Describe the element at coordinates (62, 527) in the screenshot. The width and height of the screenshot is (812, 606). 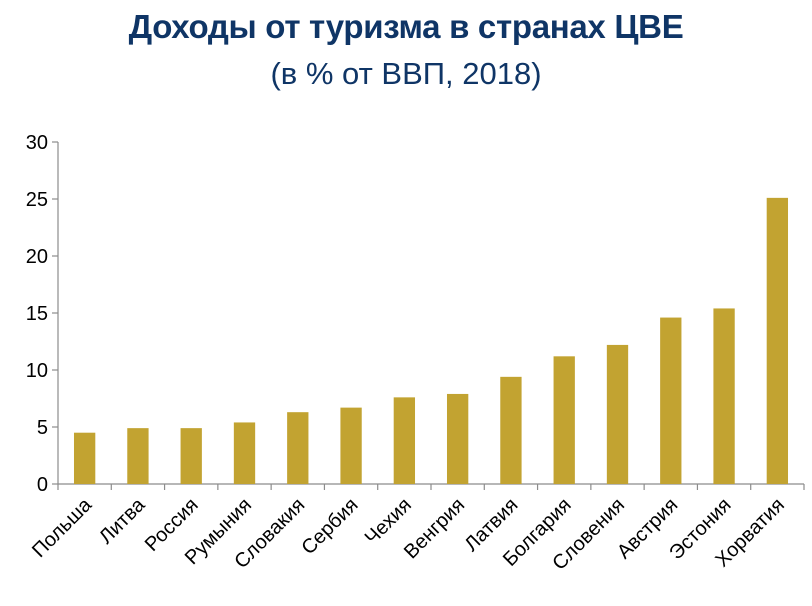
I see `x-tick-label: Польша` at that location.